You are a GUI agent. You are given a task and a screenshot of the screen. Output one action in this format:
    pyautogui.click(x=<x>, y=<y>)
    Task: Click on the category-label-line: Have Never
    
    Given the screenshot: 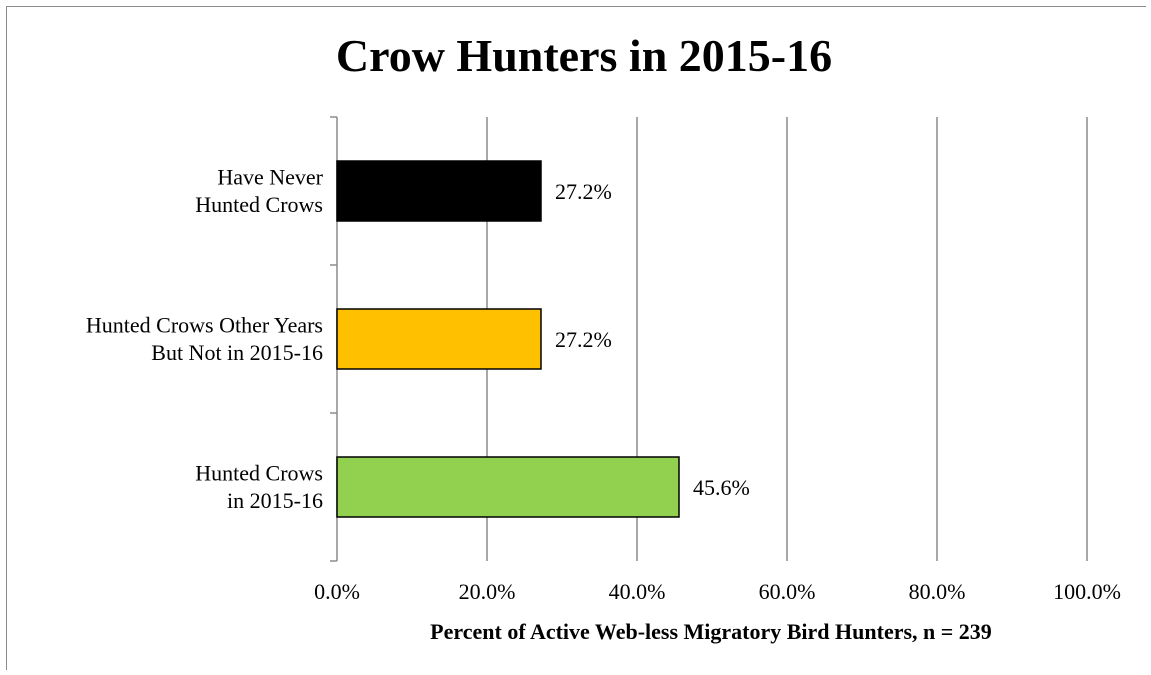 What is the action you would take?
    pyautogui.click(x=270, y=176)
    